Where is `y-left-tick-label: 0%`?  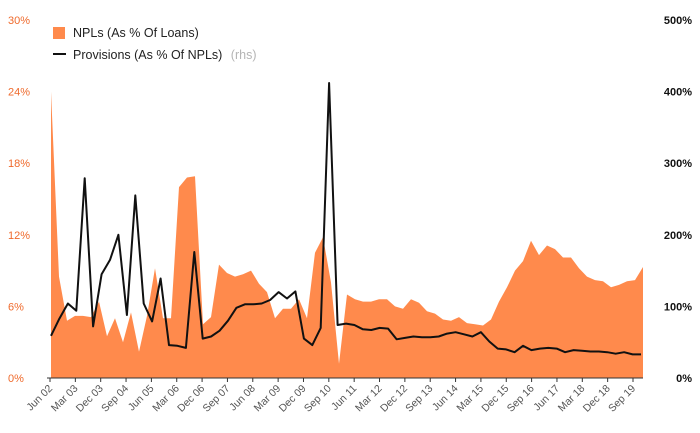
y-left-tick-label: 0% is located at coordinates (16, 379).